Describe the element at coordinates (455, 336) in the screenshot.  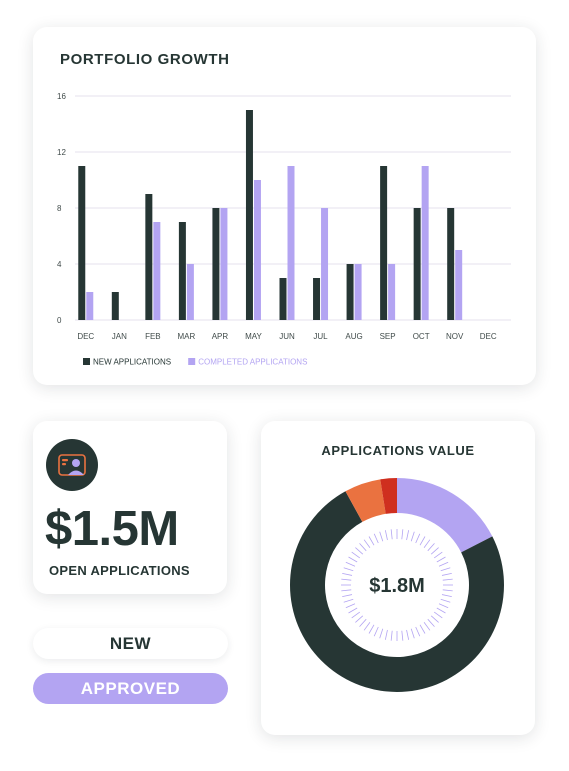
I see `x-tick-label: NOV` at that location.